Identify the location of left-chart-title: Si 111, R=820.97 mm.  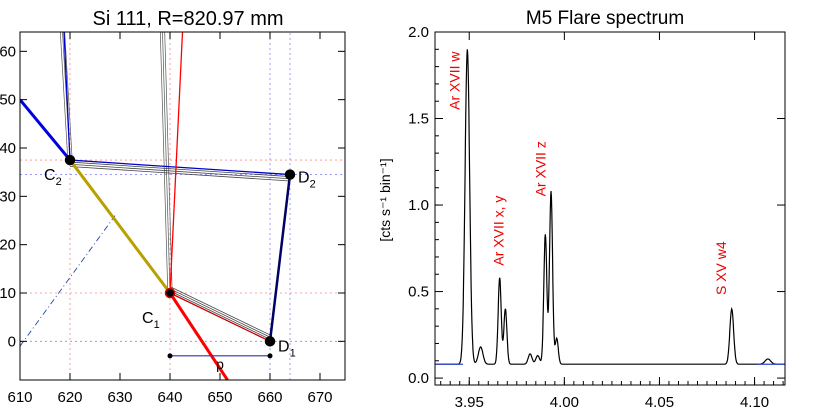
(187, 19).